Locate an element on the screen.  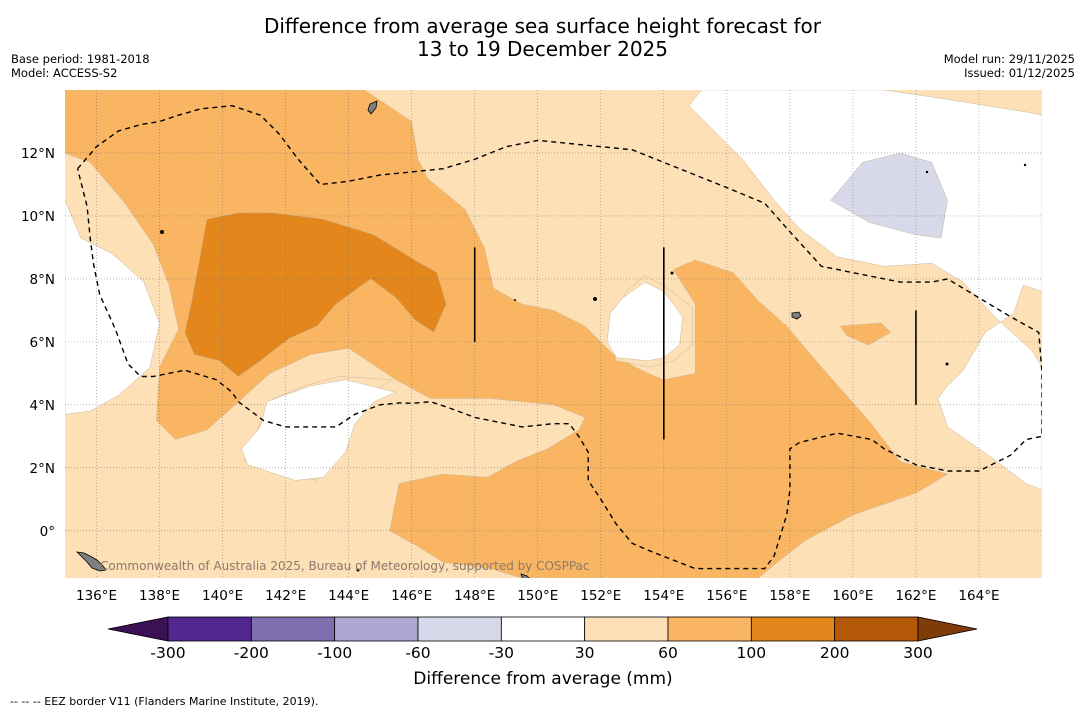
colorbar-tick-label: -60 is located at coordinates (417, 653).